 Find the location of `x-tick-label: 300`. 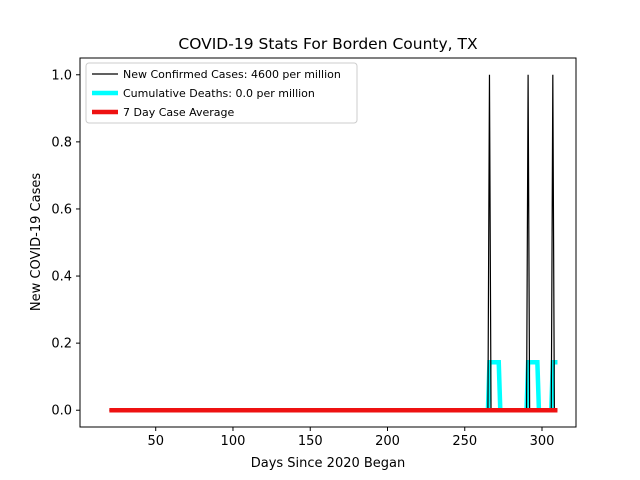

x-tick-label: 300 is located at coordinates (542, 441).